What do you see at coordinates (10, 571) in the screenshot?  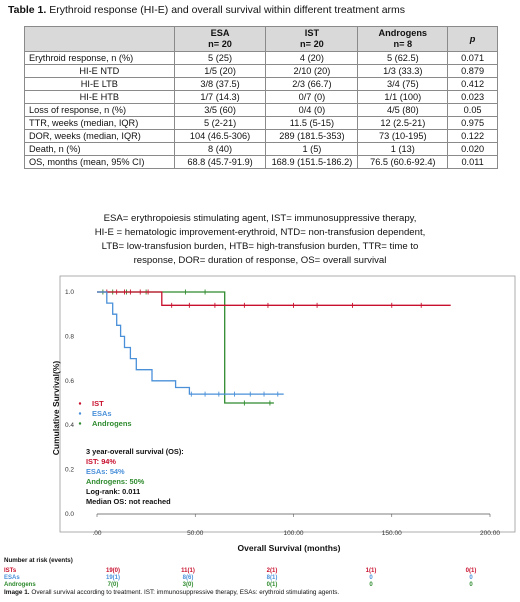 I see `at-risk-row-label: ISTs` at bounding box center [10, 571].